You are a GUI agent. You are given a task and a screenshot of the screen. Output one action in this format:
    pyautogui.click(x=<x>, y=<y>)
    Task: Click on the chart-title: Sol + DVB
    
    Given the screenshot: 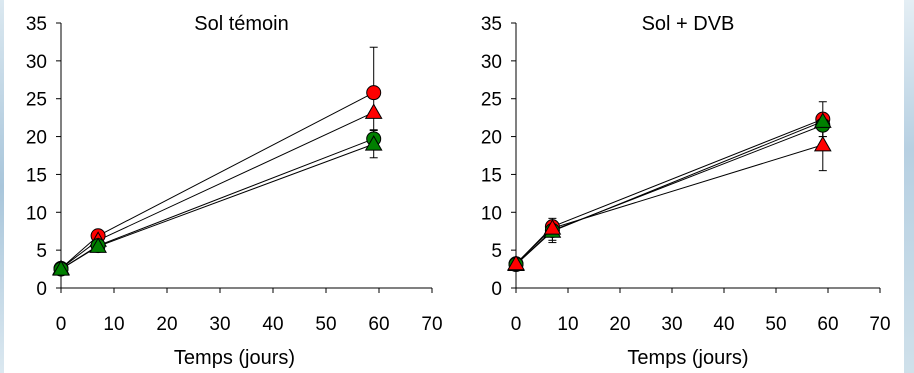 What is the action you would take?
    pyautogui.click(x=688, y=24)
    